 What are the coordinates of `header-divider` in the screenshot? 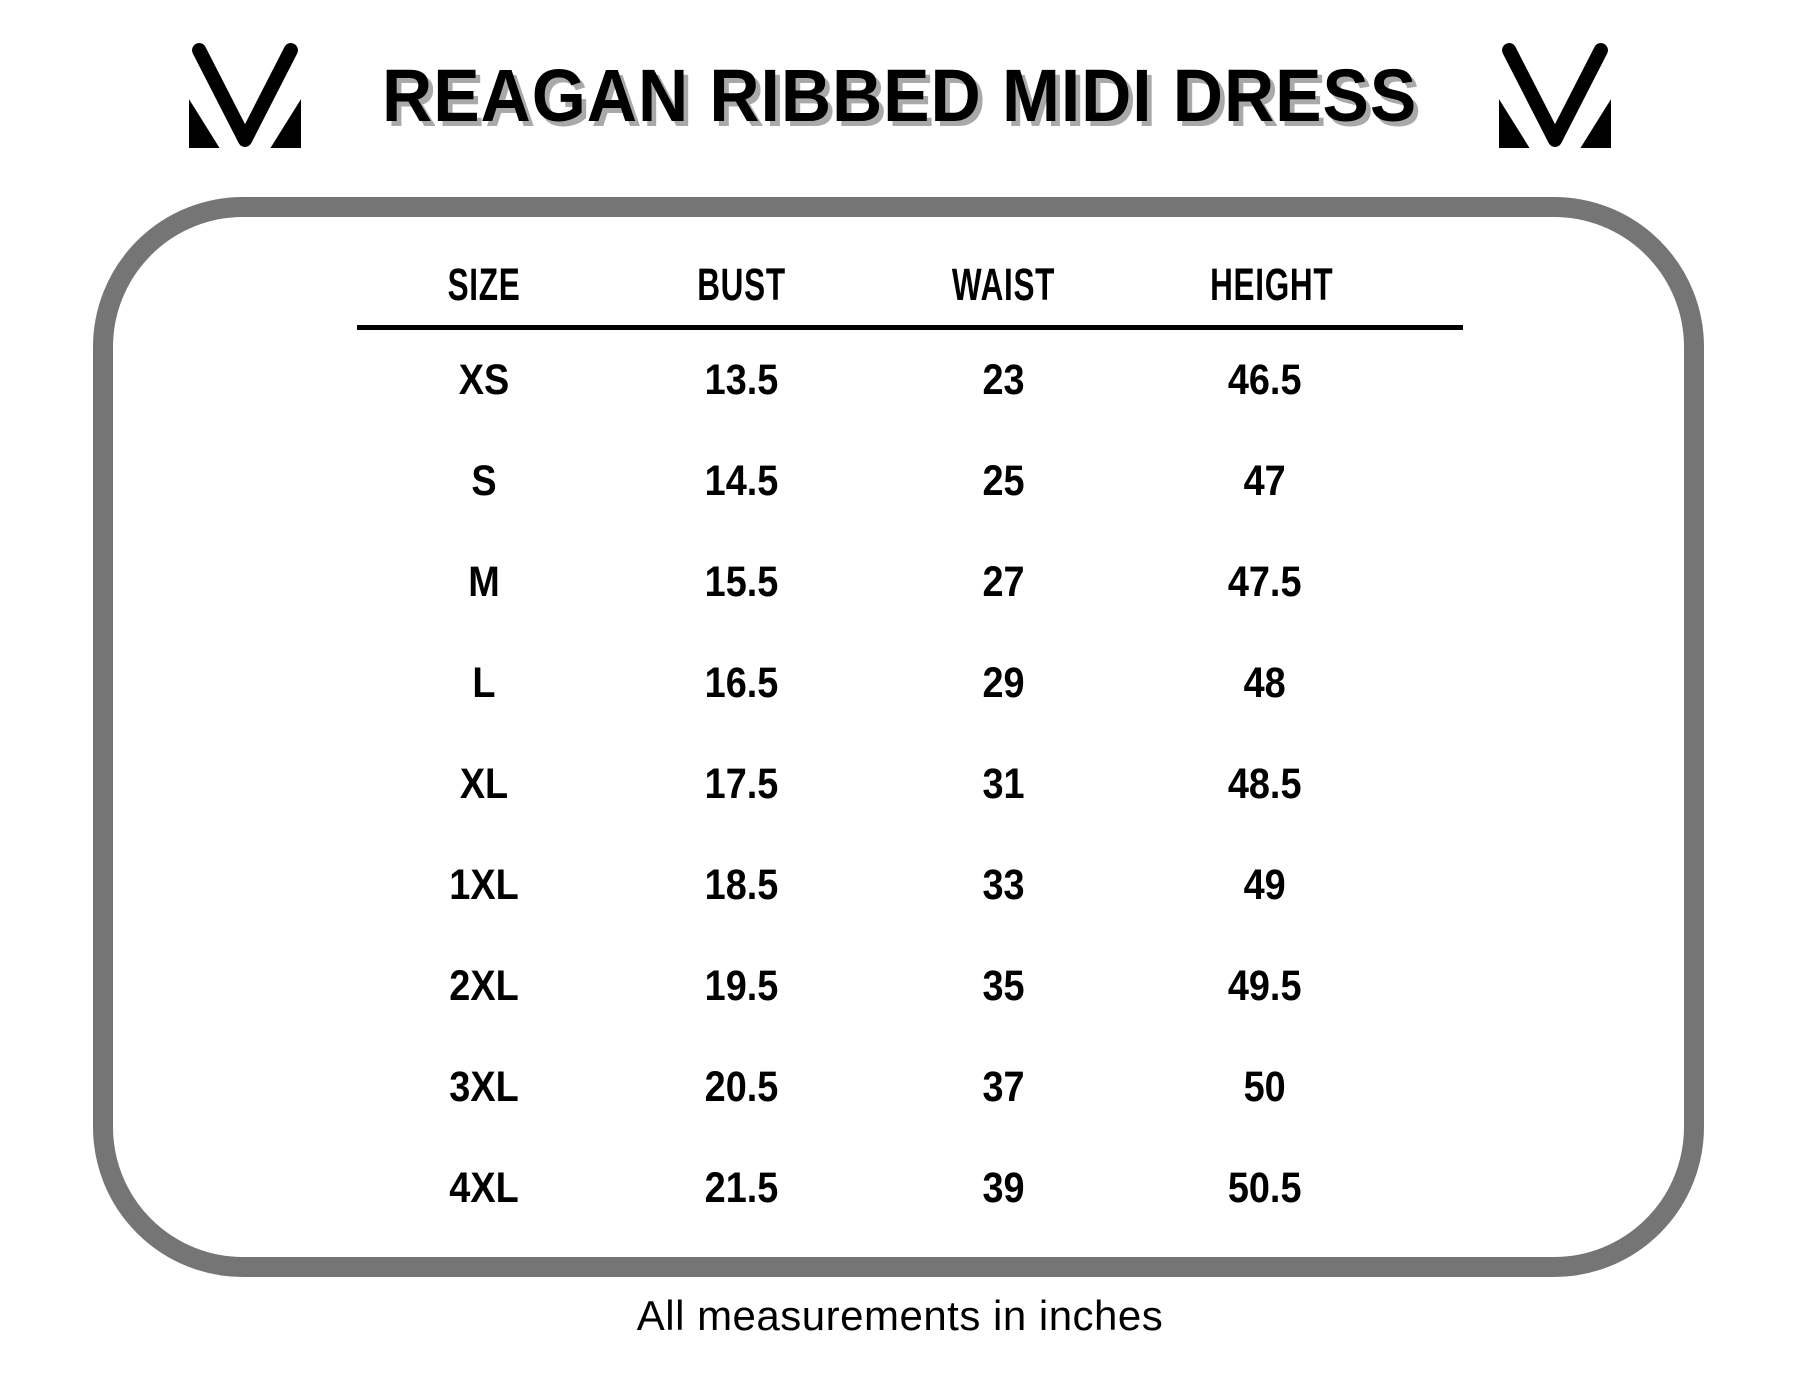 It's located at (910, 327).